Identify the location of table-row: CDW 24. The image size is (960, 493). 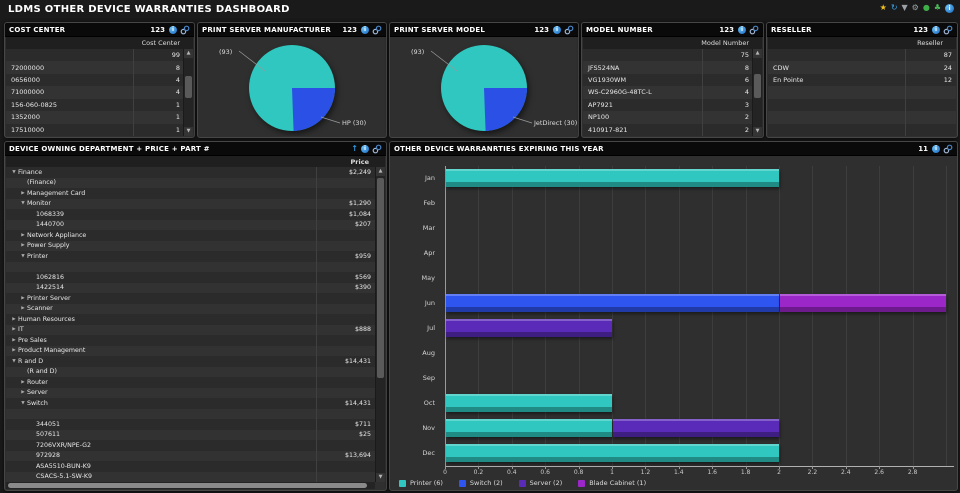
(862, 67).